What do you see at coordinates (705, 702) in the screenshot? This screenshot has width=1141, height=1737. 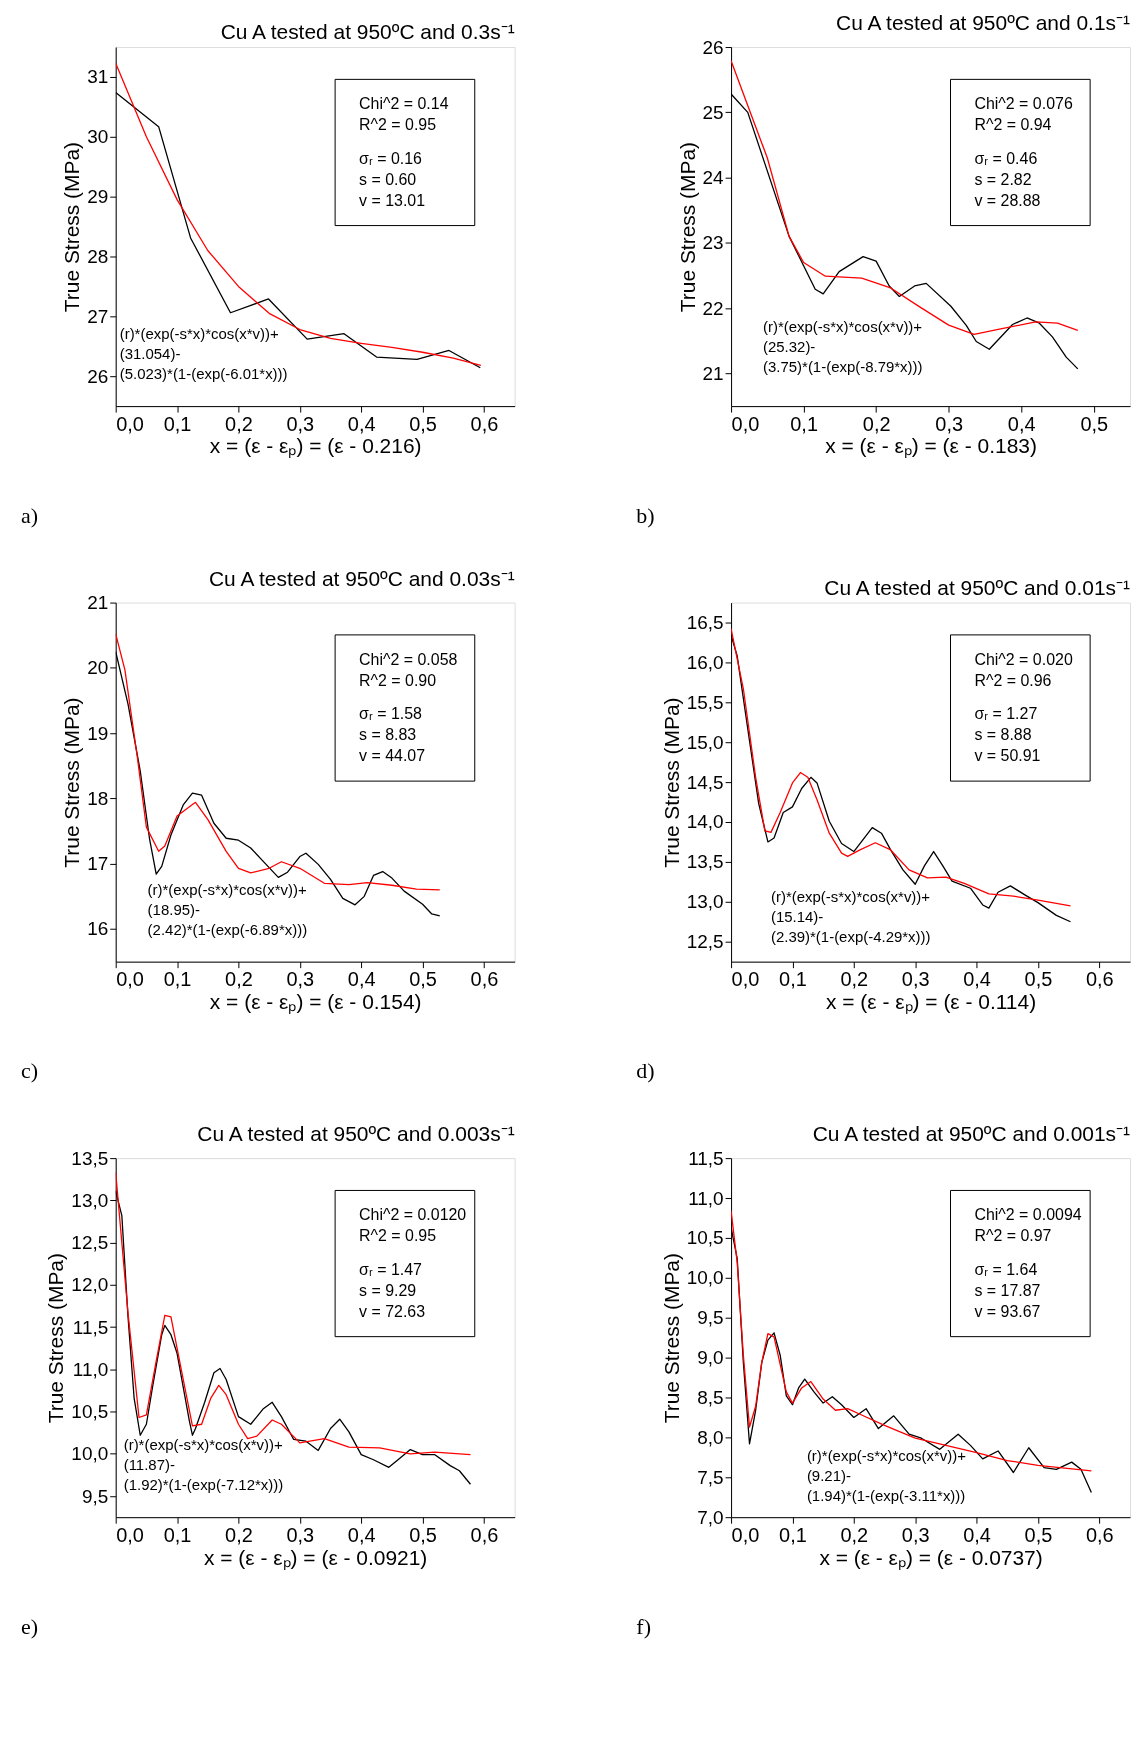 I see `y-tick-label: 15,5` at bounding box center [705, 702].